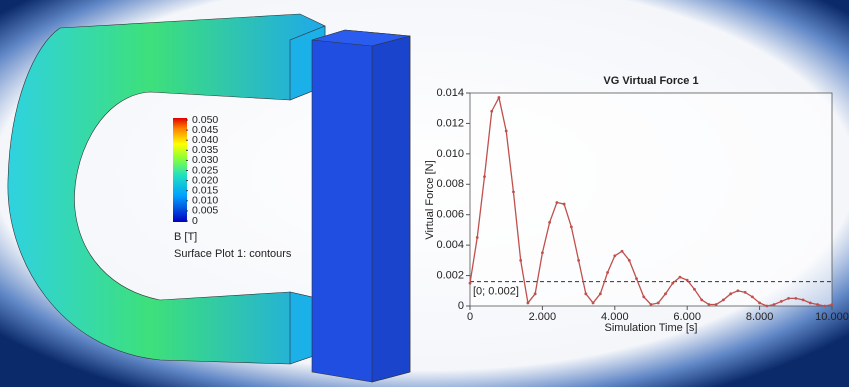 The width and height of the screenshot is (849, 392). What do you see at coordinates (760, 317) in the screenshot?
I see `x-tick-label: 8.000` at bounding box center [760, 317].